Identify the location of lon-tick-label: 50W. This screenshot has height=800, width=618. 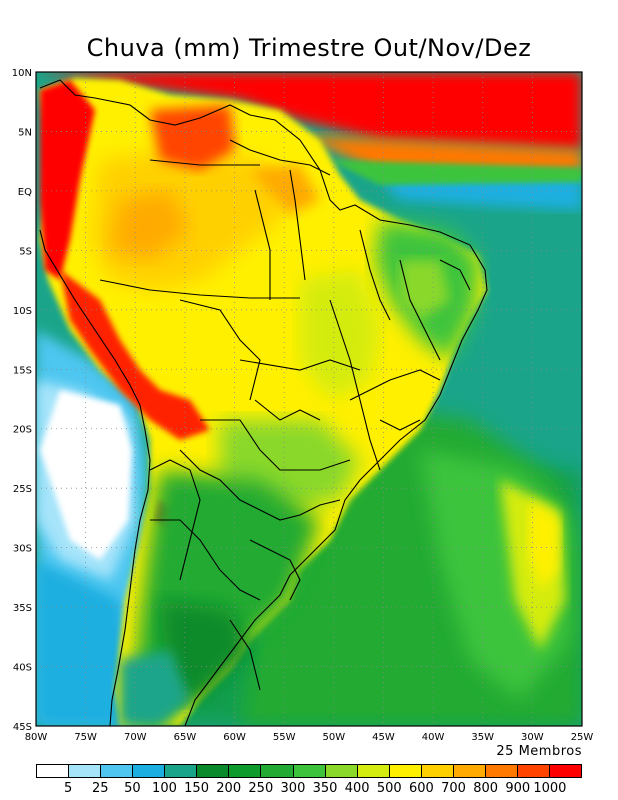
(334, 737).